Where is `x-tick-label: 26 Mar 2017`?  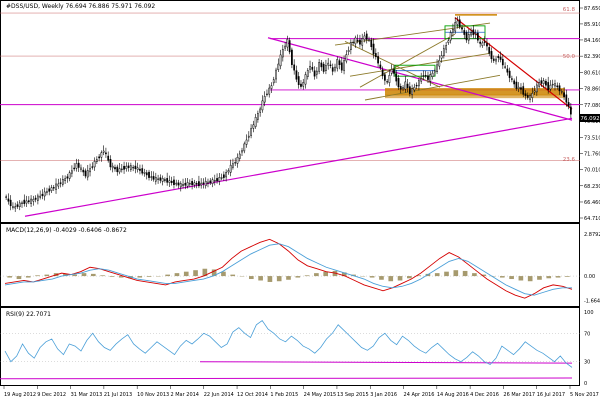
x-tick-label: 26 Mar 2017 is located at coordinates (519, 395).